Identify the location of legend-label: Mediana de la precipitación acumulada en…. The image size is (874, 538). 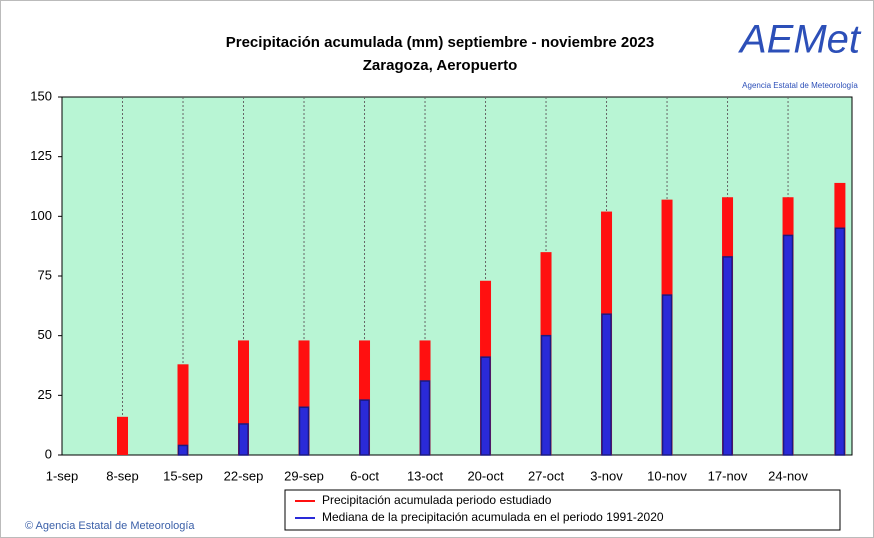
(493, 517).